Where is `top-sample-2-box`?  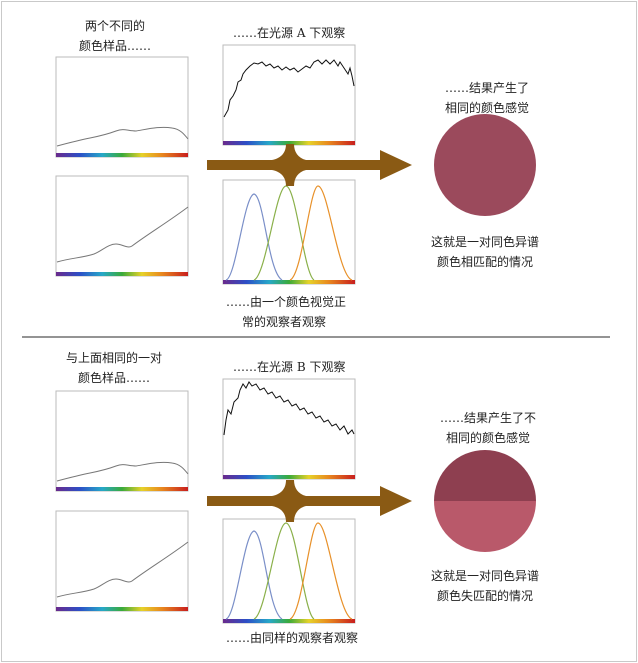
top-sample-2-box is located at coordinates (122, 226).